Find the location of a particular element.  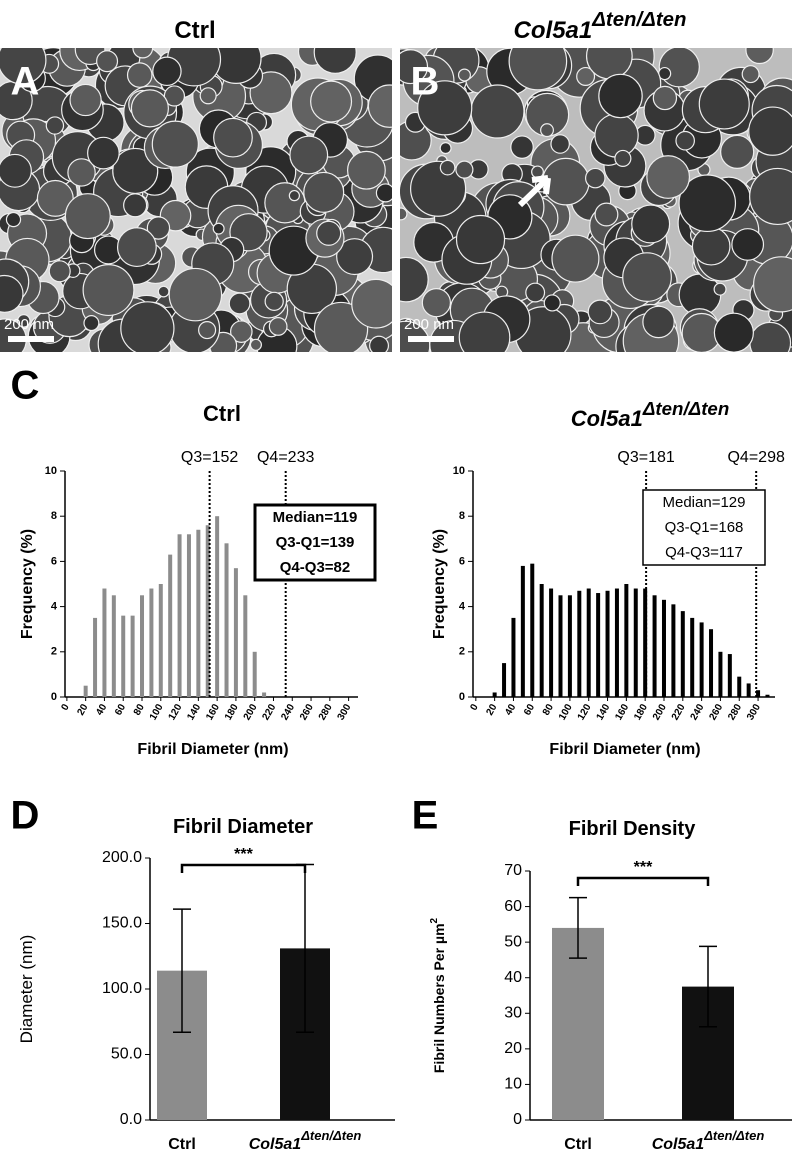

stats-text: Q4-Q3=117 is located at coordinates (704, 552).